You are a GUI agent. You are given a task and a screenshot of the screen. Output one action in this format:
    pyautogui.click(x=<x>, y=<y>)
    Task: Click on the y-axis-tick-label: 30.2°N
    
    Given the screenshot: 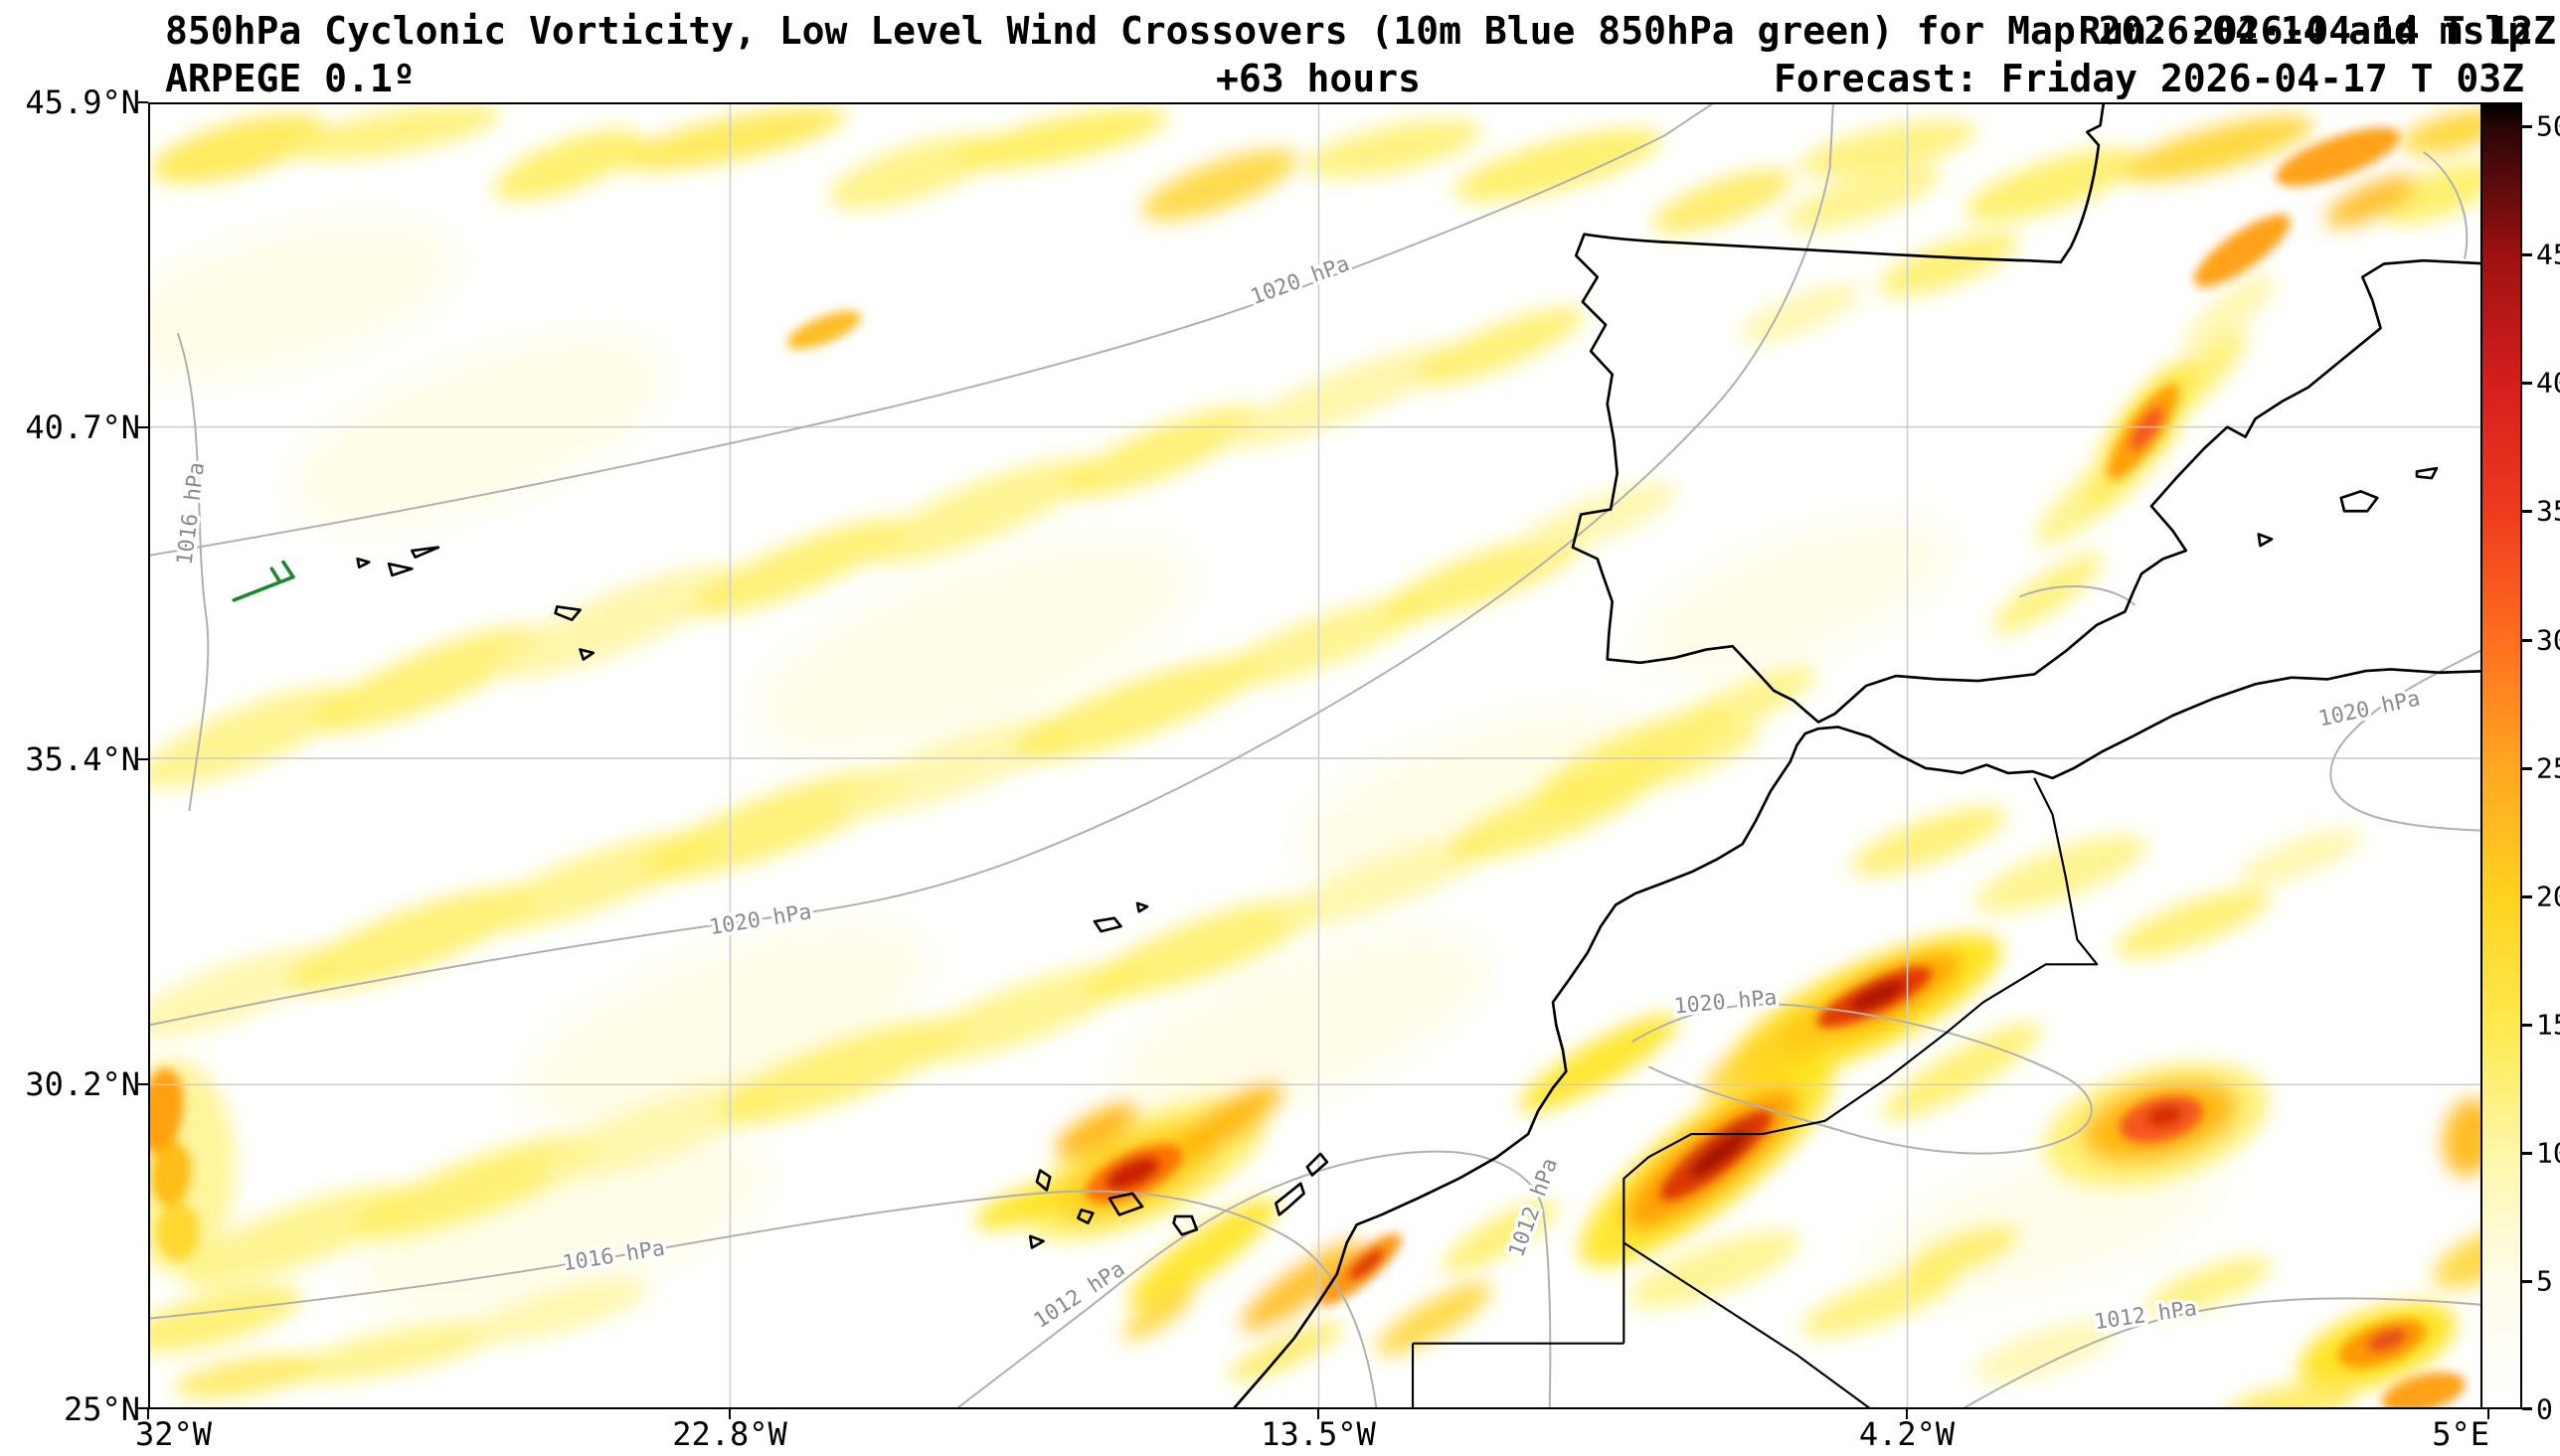 What is the action you would take?
    pyautogui.click(x=82, y=1084)
    